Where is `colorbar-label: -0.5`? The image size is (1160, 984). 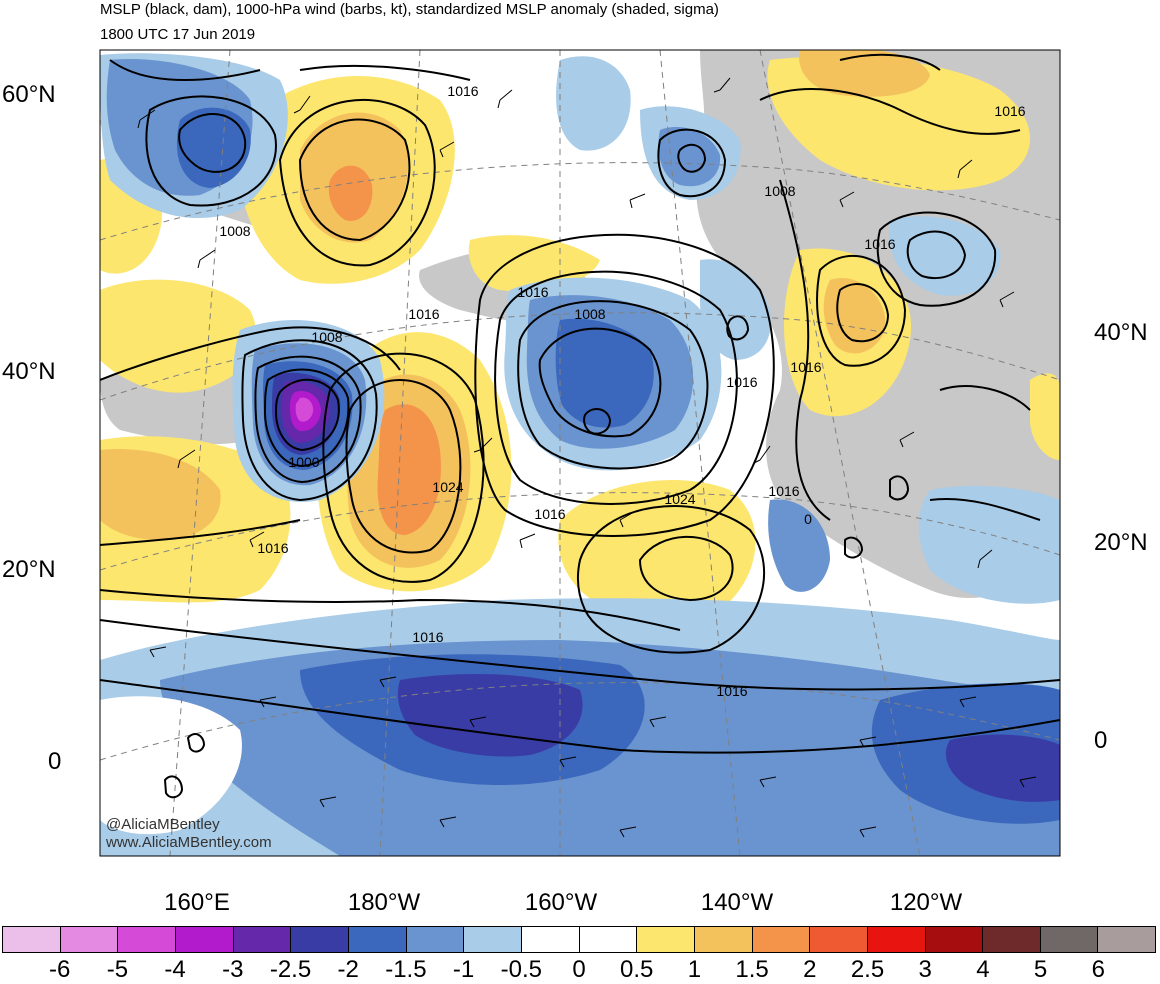
colorbar-label: -0.5 is located at coordinates (521, 969).